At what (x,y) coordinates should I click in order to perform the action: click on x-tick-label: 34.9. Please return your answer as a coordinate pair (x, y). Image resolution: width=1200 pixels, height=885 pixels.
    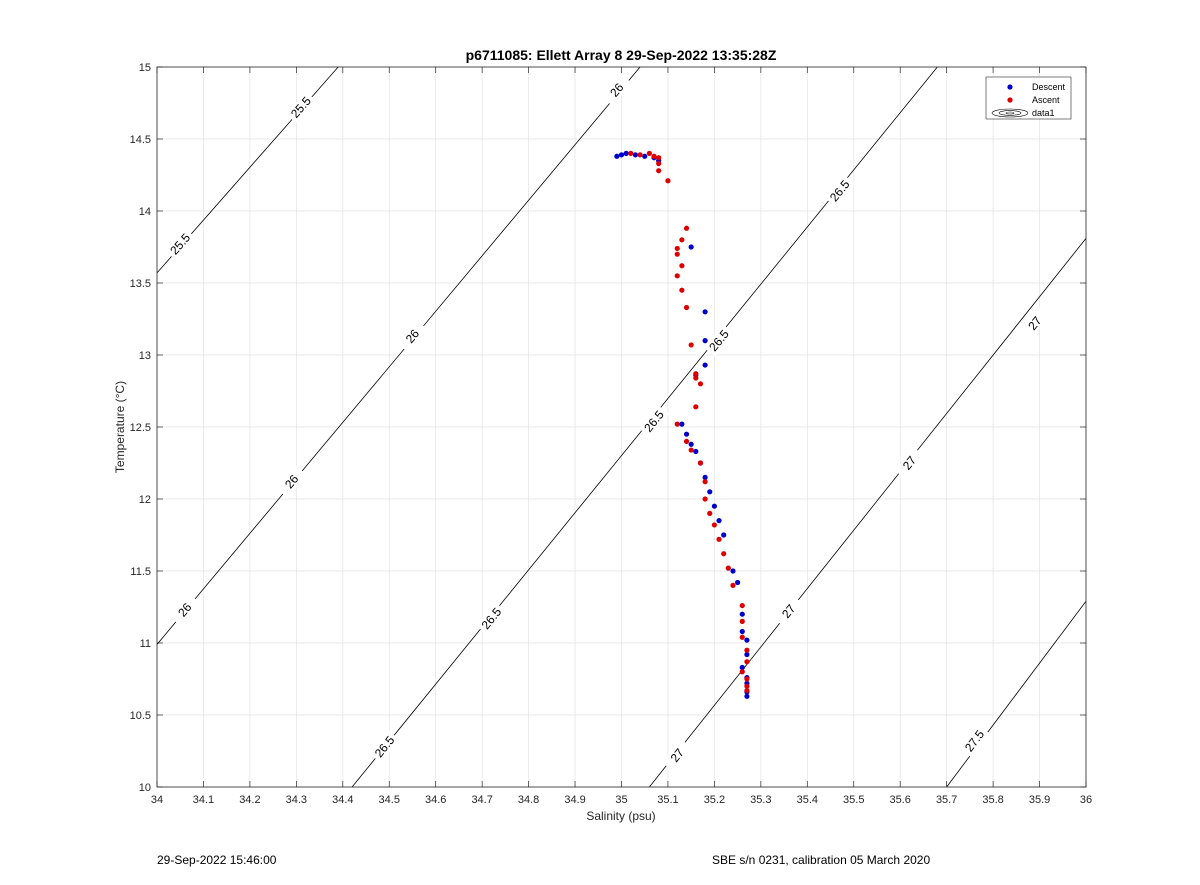
    Looking at the image, I should click on (574, 800).